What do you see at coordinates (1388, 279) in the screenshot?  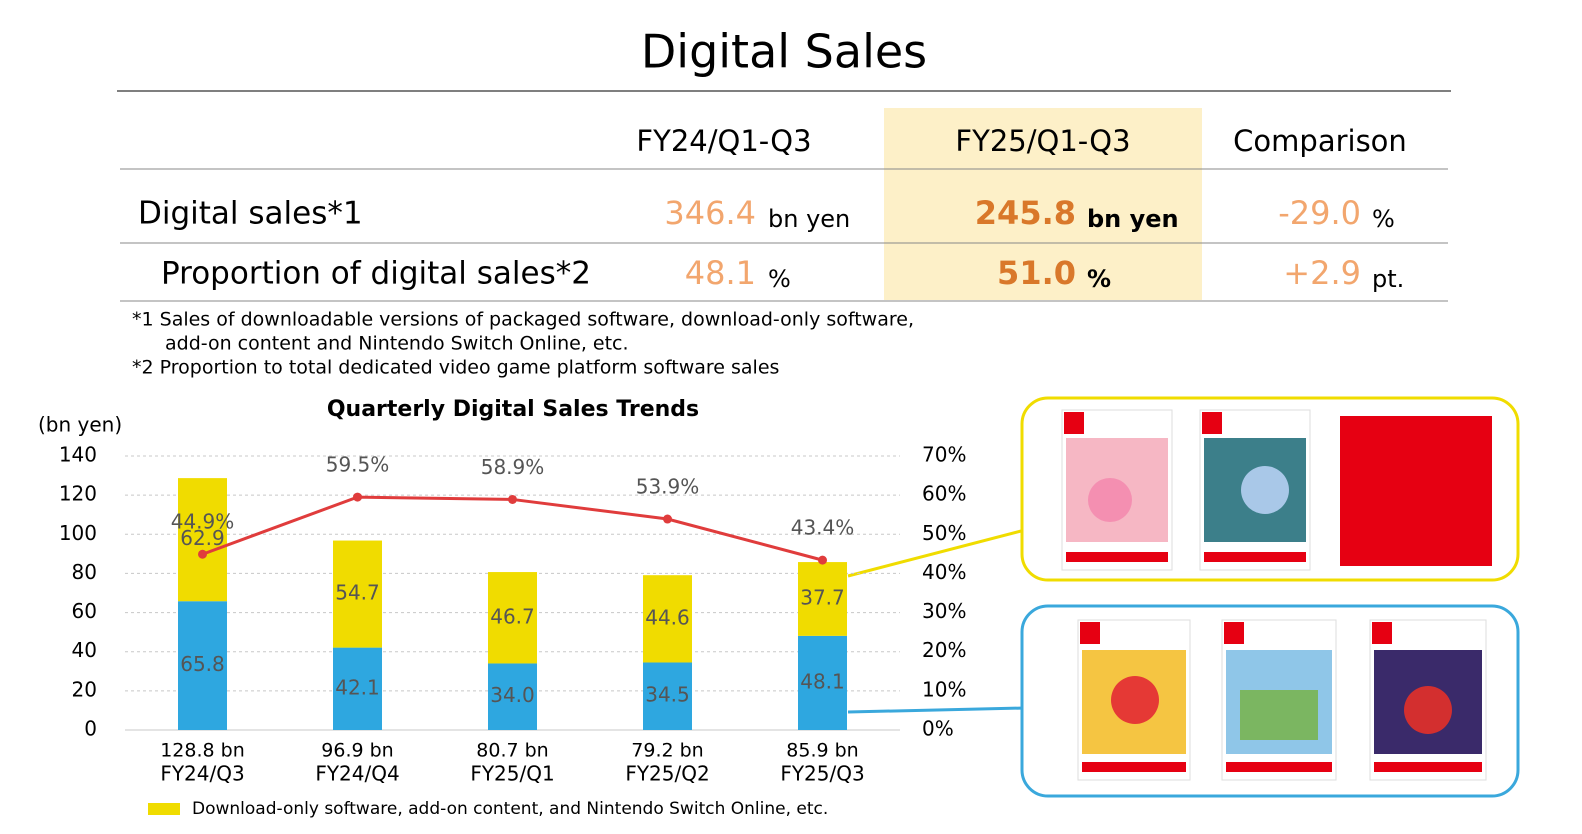 I see `cell-unit: pt.` at bounding box center [1388, 279].